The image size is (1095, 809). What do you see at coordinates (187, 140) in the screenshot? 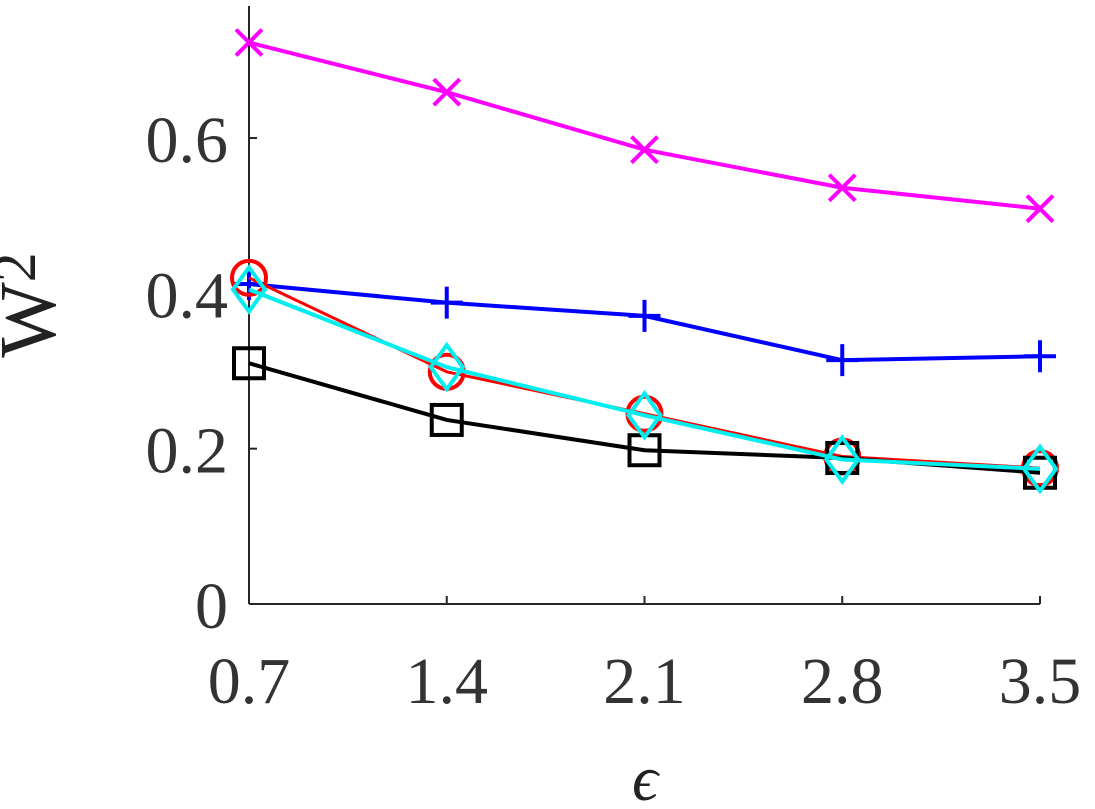
I see `y-tick-label: 0.6` at bounding box center [187, 140].